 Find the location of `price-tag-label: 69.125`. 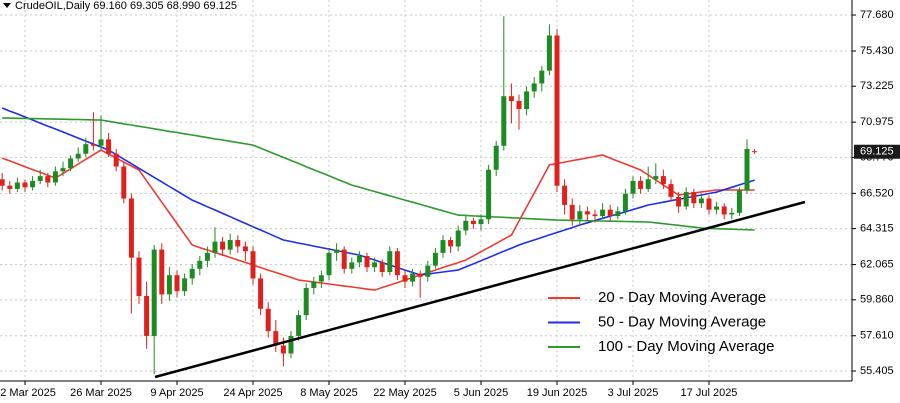

price-tag-label: 69.125 is located at coordinates (877, 152).